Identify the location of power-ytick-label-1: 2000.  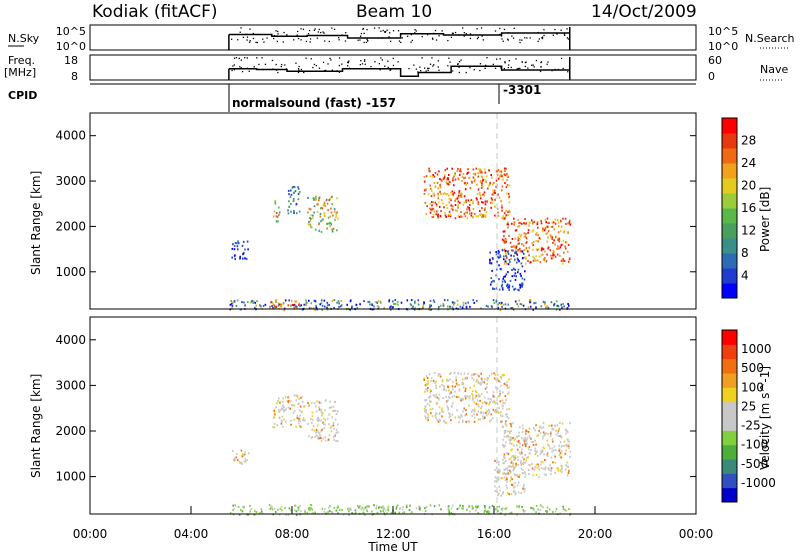
(70, 226).